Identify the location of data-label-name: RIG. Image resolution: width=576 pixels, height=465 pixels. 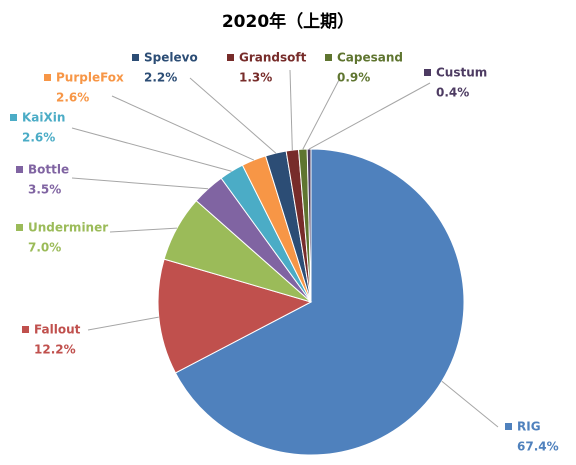
(529, 427).